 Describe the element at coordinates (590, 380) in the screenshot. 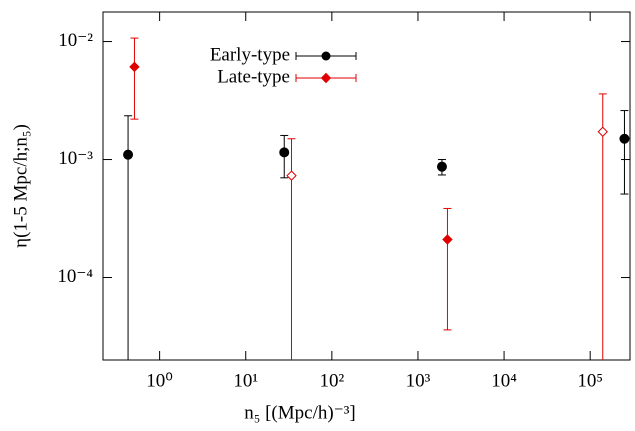

I see `x-tick-label: 10⁵` at that location.